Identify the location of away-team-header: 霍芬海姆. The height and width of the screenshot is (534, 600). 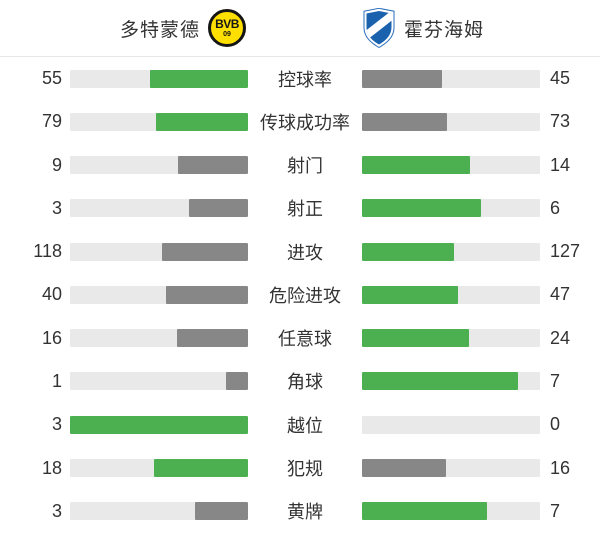
(450, 28).